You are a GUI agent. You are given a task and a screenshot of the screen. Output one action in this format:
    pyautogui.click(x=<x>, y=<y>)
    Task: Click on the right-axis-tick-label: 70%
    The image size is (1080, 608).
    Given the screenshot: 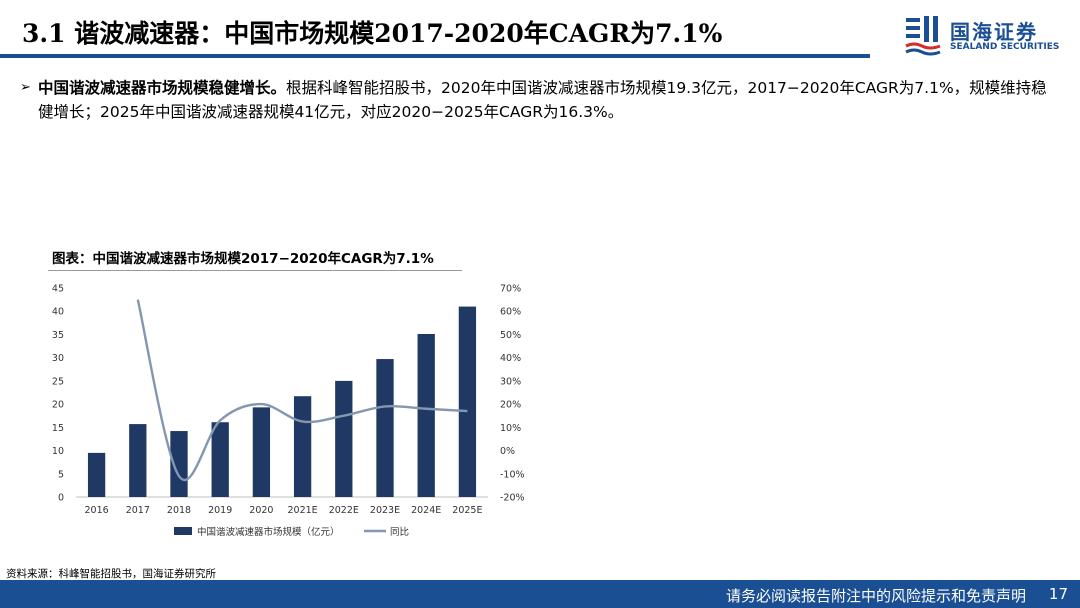 What is the action you would take?
    pyautogui.click(x=510, y=289)
    